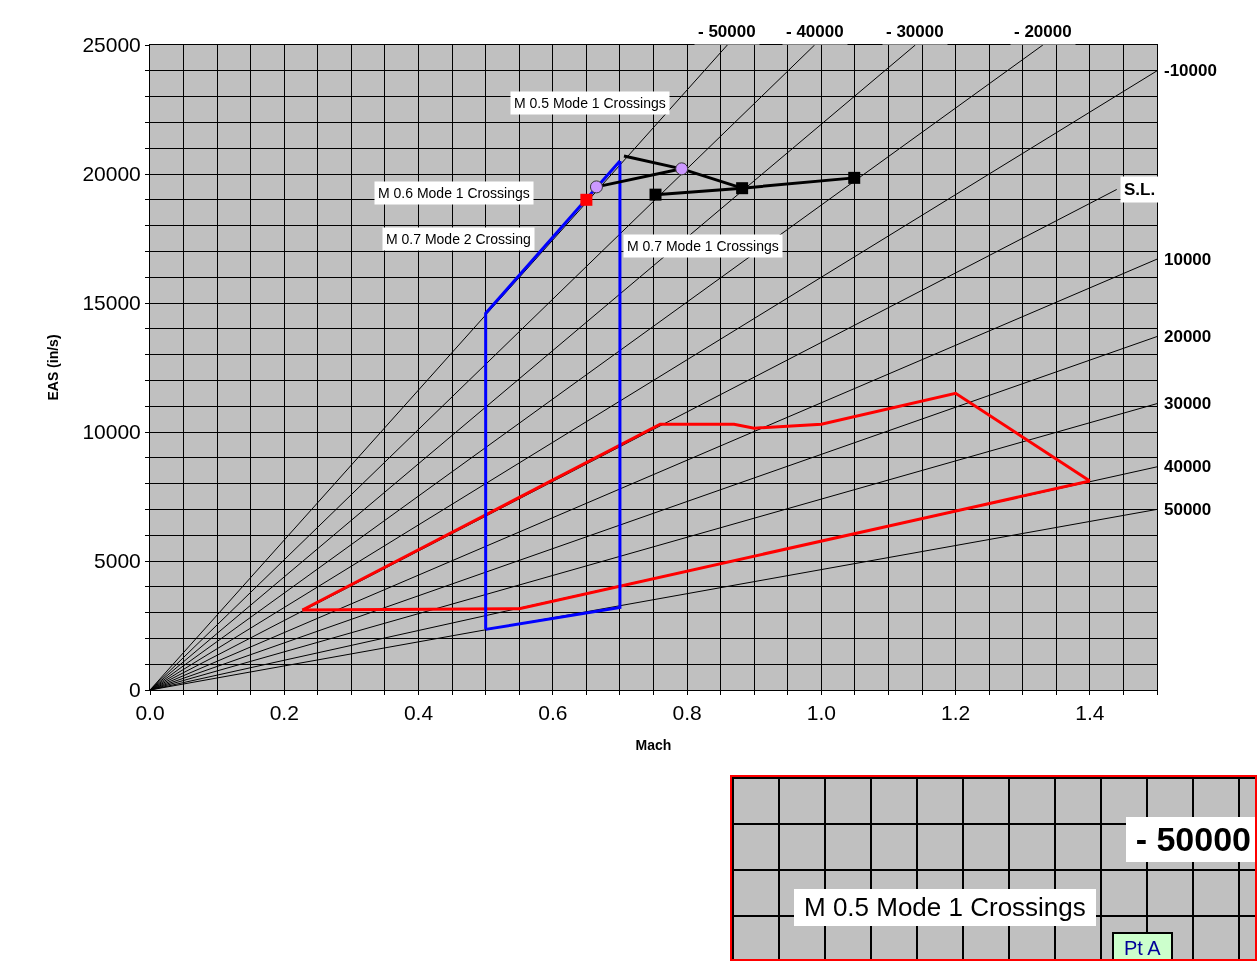 The image size is (1257, 961). Describe the element at coordinates (284, 713) in the screenshot. I see `x-tick-label: 0.2` at that location.